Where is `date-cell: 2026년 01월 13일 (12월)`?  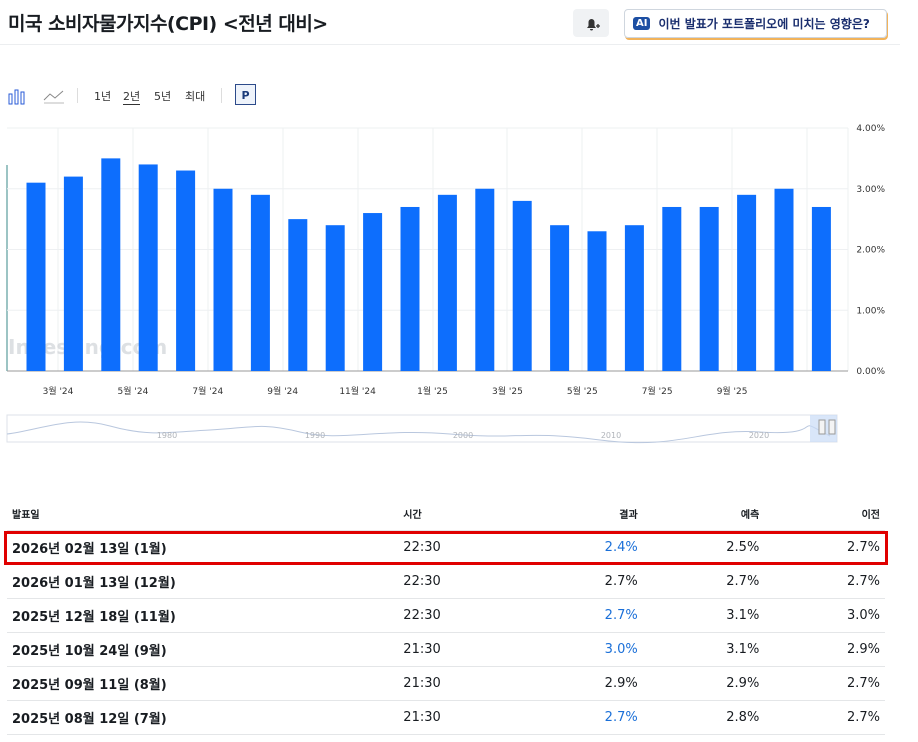 date-cell: 2026년 01월 13일 (12월) is located at coordinates (203, 581).